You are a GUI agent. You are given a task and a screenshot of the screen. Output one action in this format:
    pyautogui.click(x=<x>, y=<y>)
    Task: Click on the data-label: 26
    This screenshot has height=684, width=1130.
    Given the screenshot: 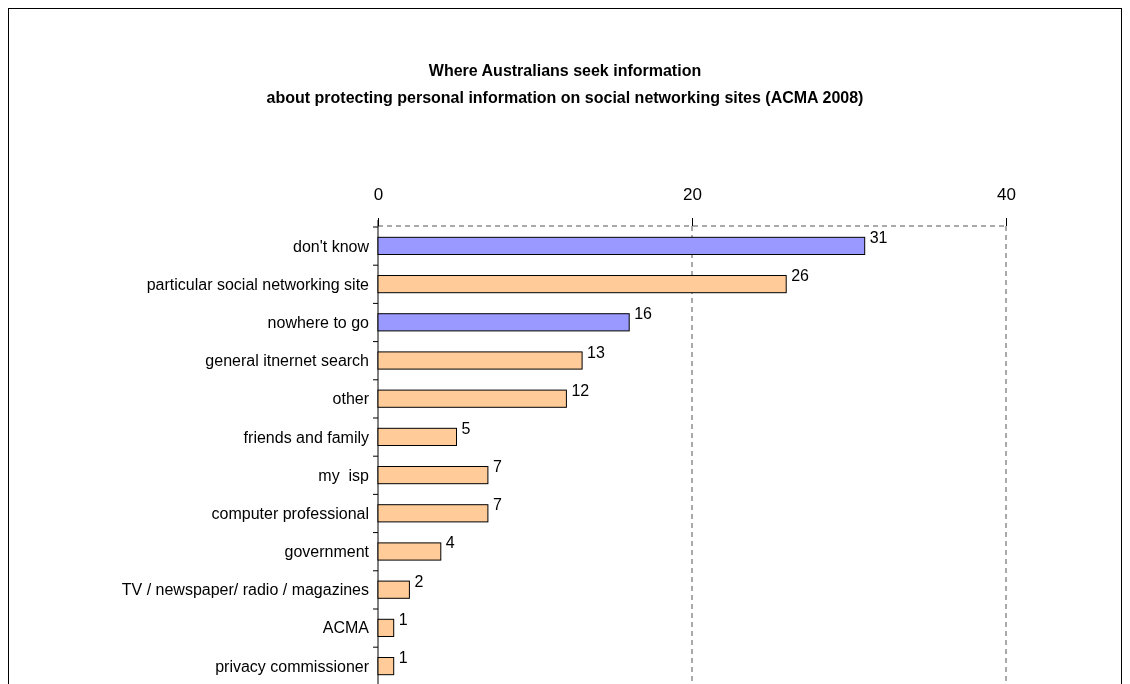 What is the action you would take?
    pyautogui.click(x=800, y=276)
    